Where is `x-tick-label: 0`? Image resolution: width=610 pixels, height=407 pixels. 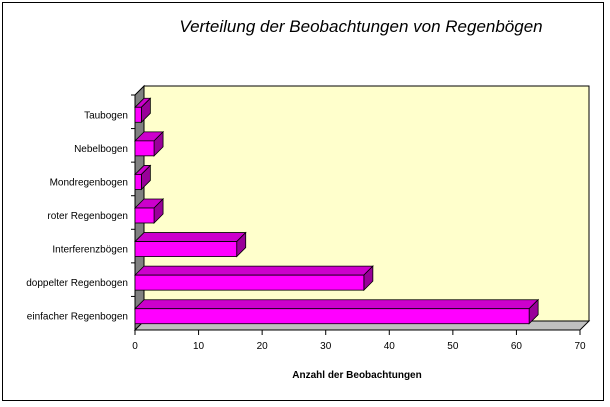
x-tick-label: 0 is located at coordinates (135, 346).